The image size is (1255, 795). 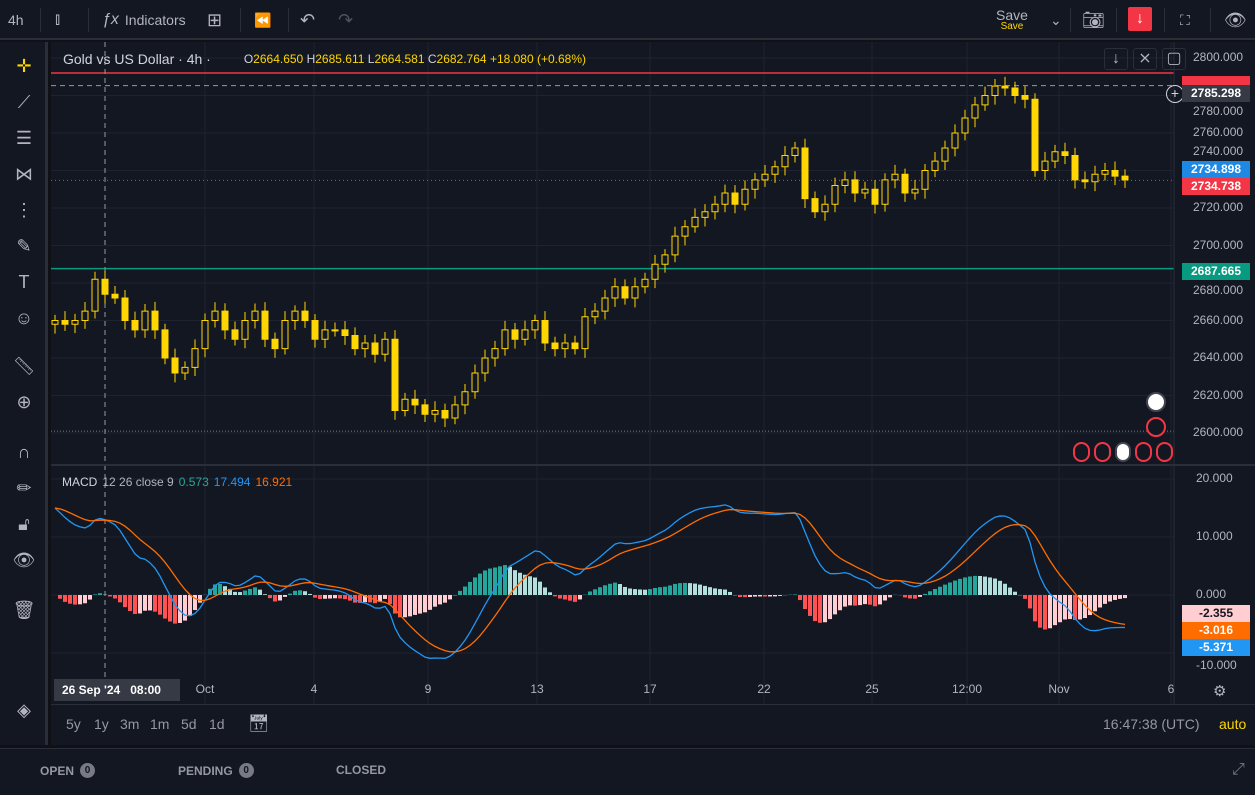 I want to click on fullscreen-icon: ⛶, so click(x=1185, y=19).